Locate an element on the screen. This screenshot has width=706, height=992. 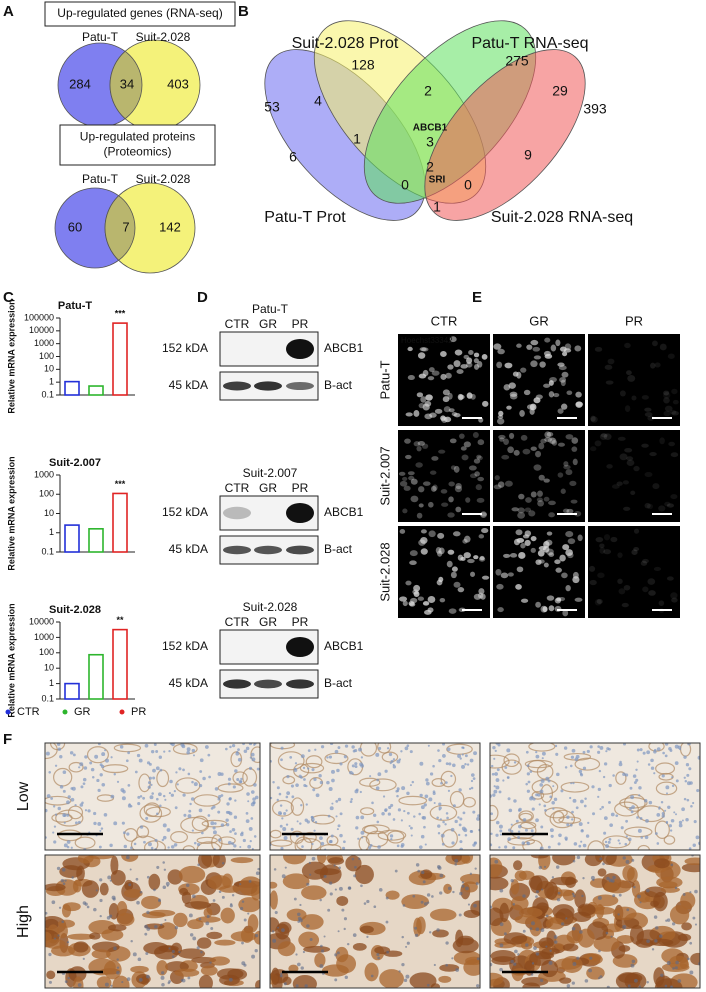
image-border is located at coordinates (375, 921).